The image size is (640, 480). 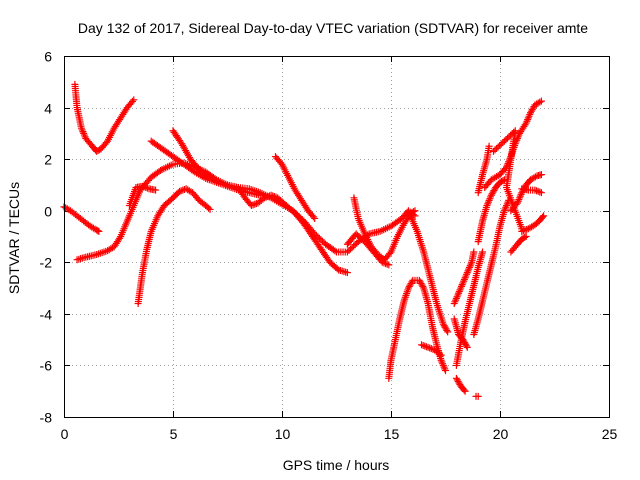 I want to click on x-tick-label: 20, so click(x=501, y=434).